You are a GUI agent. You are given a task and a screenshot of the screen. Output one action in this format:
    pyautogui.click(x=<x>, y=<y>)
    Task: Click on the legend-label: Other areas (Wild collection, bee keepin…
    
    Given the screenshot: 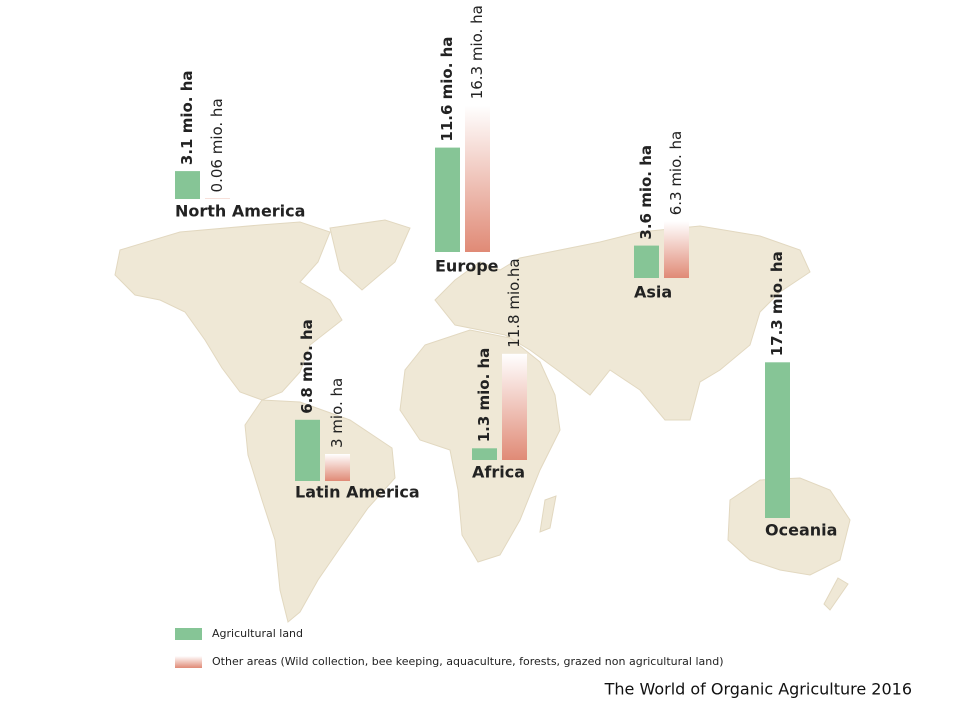 What is the action you would take?
    pyautogui.click(x=468, y=661)
    